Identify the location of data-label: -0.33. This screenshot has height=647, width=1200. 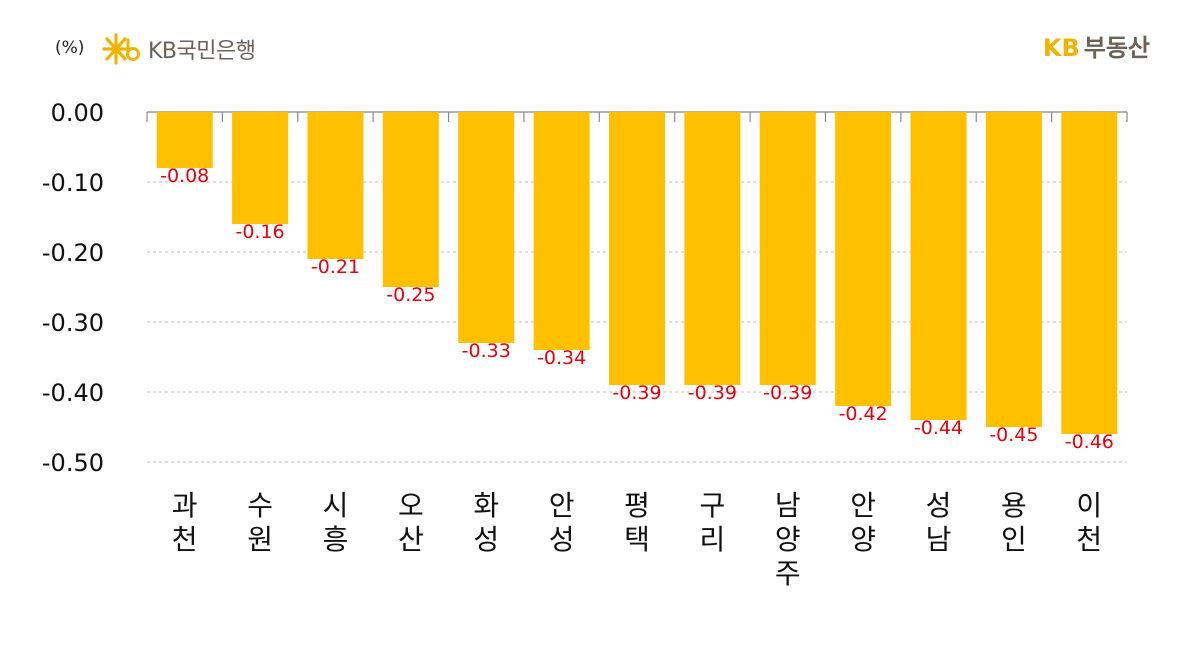
(486, 351).